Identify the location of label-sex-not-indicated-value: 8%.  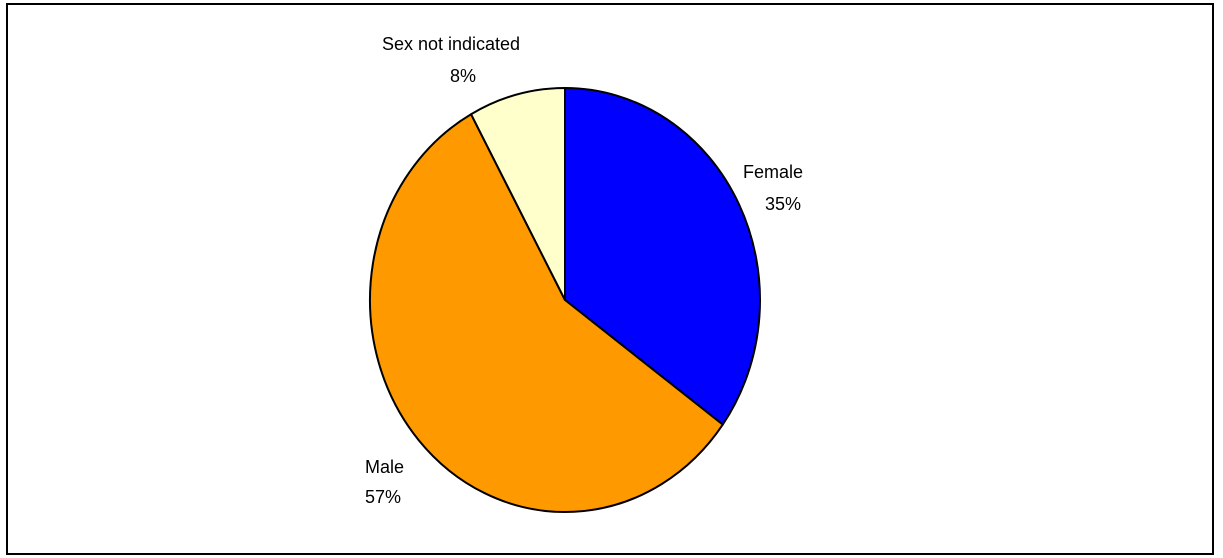
(463, 76).